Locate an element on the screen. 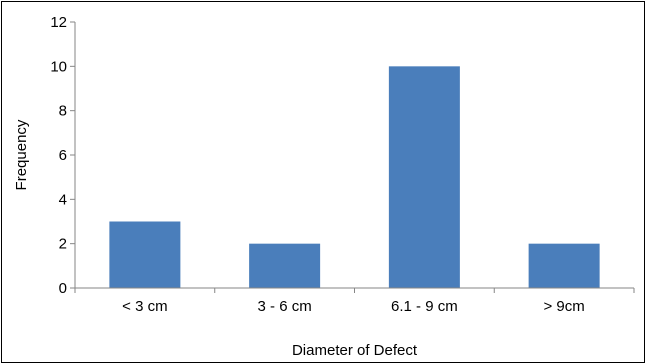  y-tick-label: 12 is located at coordinates (58, 22).